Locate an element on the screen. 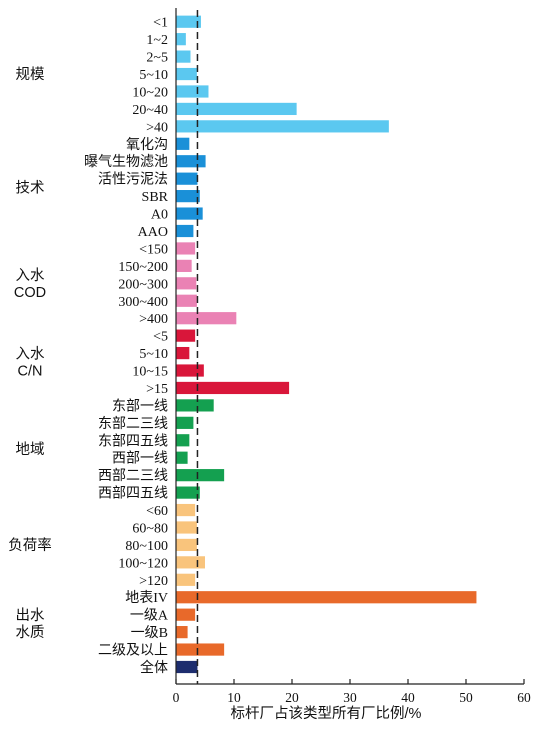 The width and height of the screenshot is (556, 729). category-label: 80~100 is located at coordinates (146, 546).